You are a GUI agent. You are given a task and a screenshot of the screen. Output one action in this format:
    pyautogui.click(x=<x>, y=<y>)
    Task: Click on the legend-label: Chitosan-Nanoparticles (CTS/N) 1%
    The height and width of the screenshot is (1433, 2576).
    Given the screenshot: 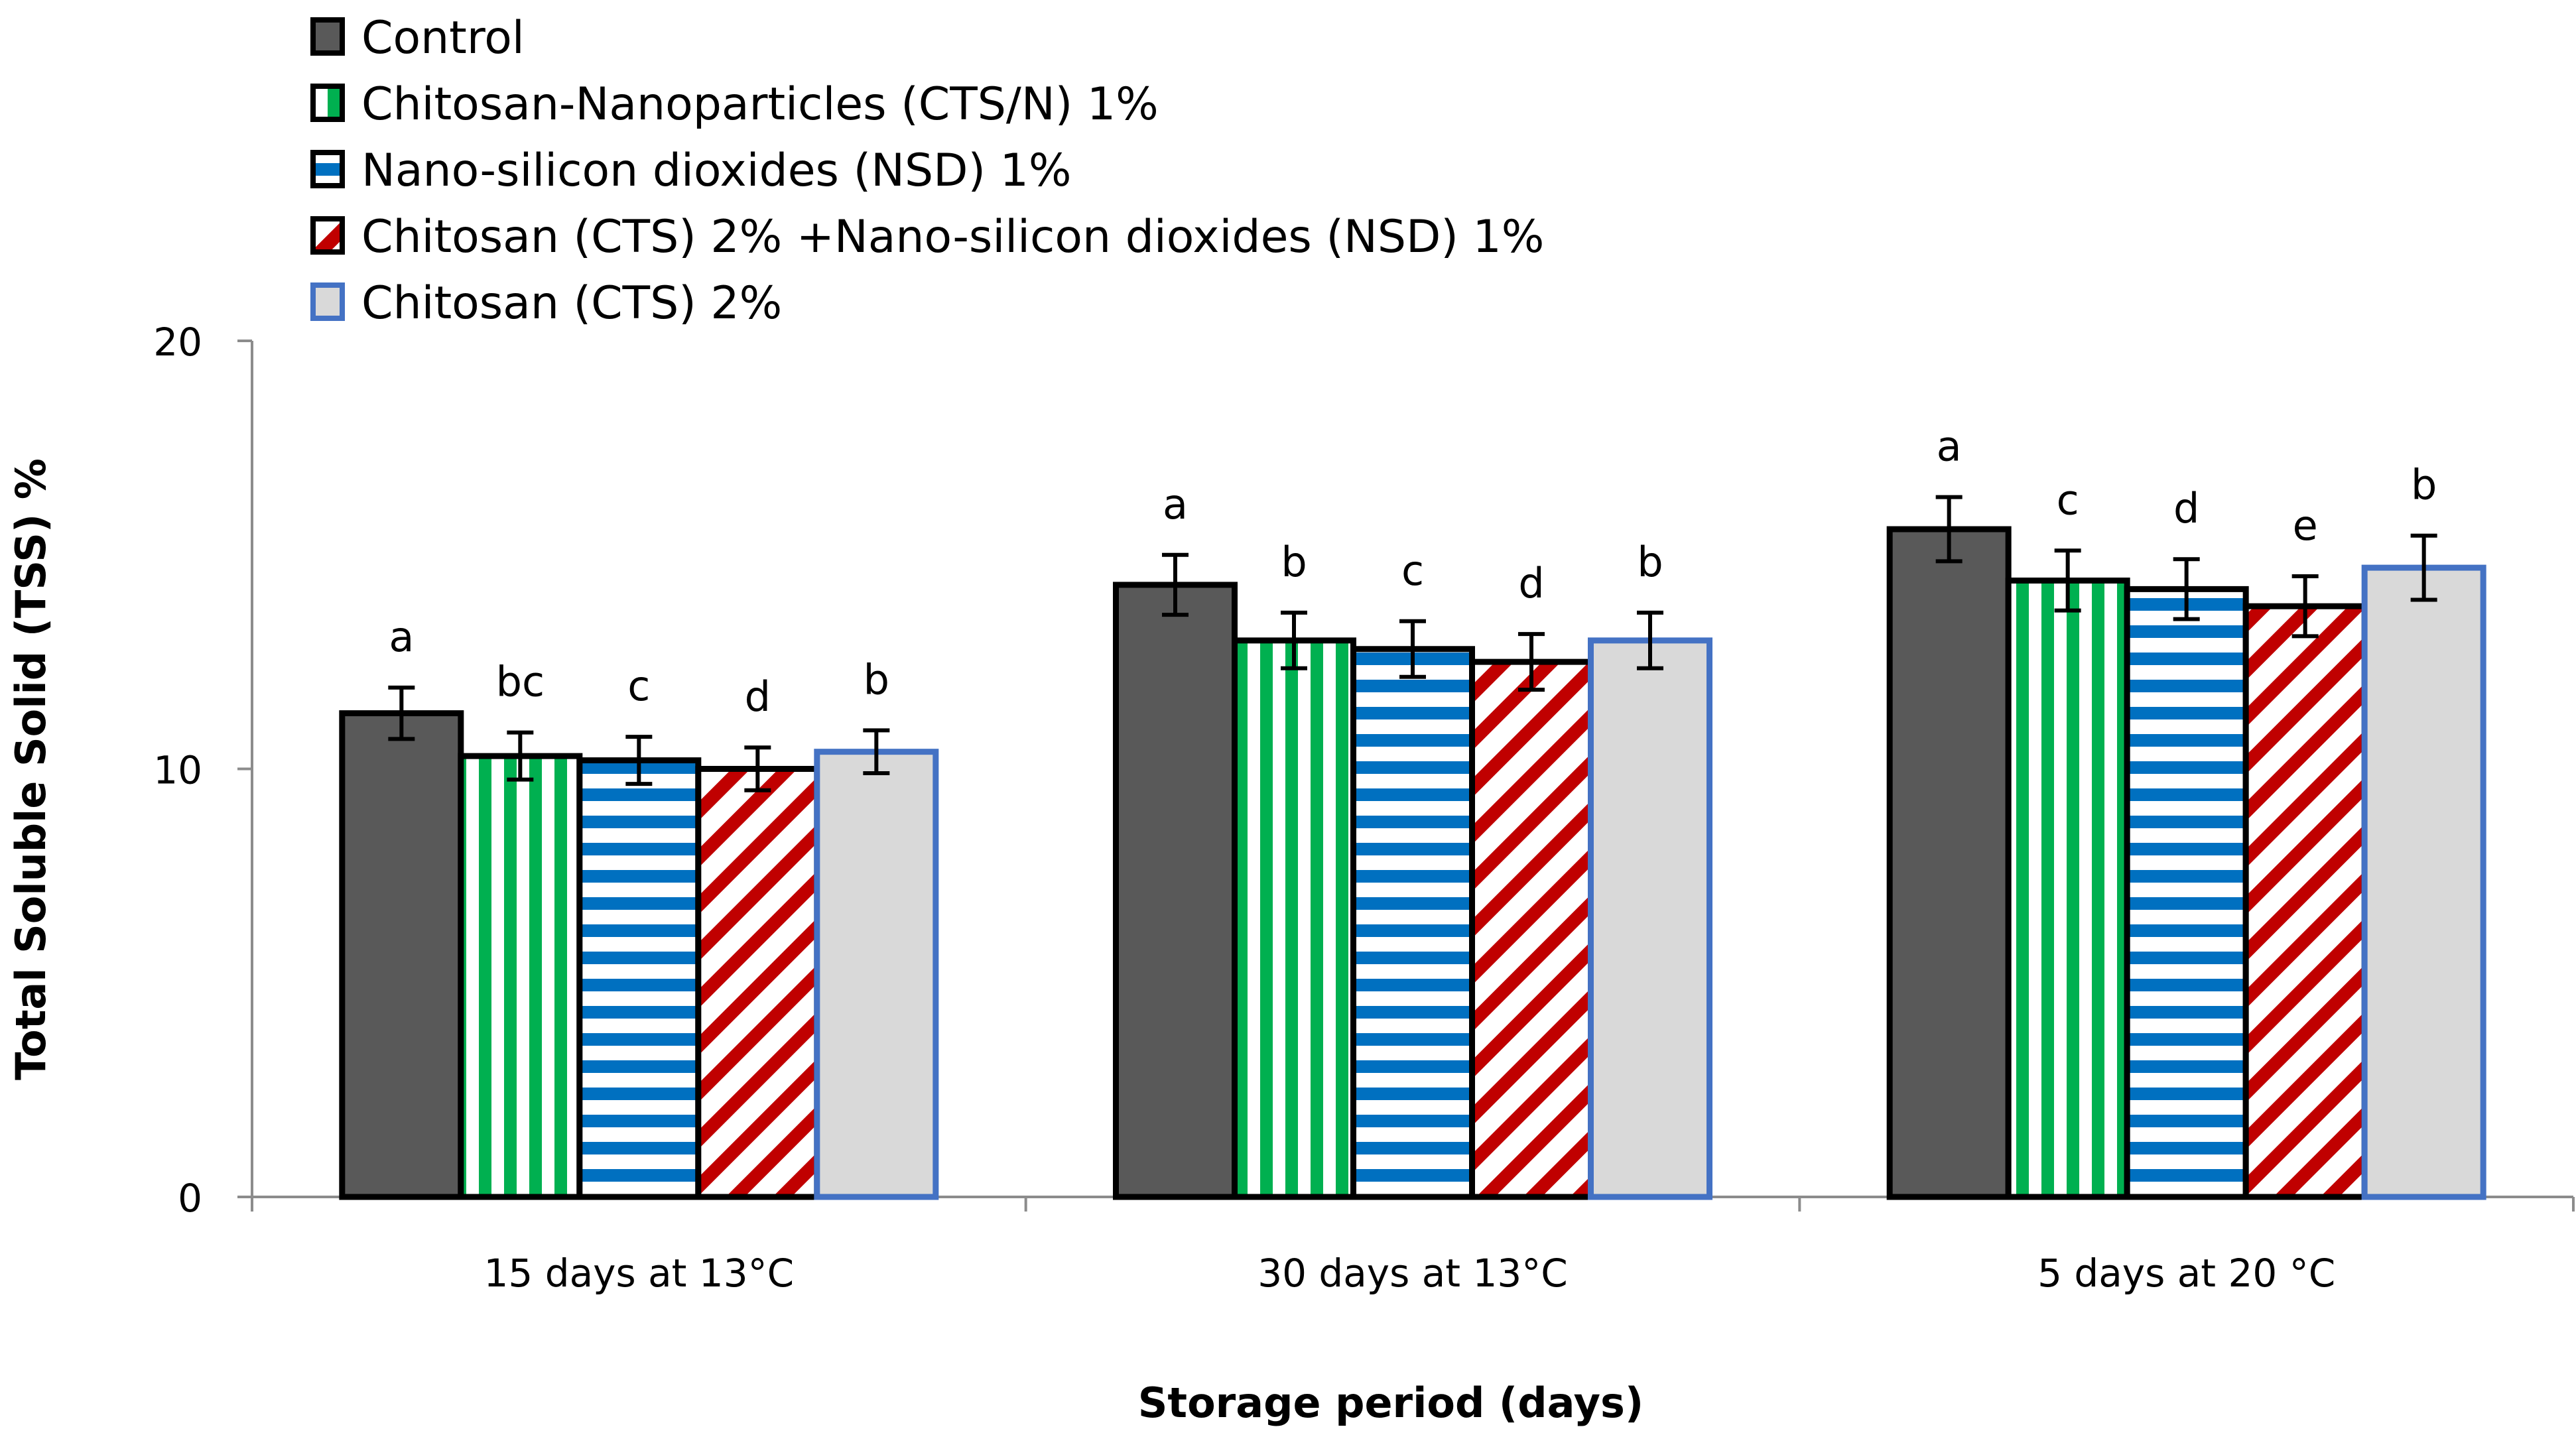 What is the action you would take?
    pyautogui.click(x=760, y=105)
    